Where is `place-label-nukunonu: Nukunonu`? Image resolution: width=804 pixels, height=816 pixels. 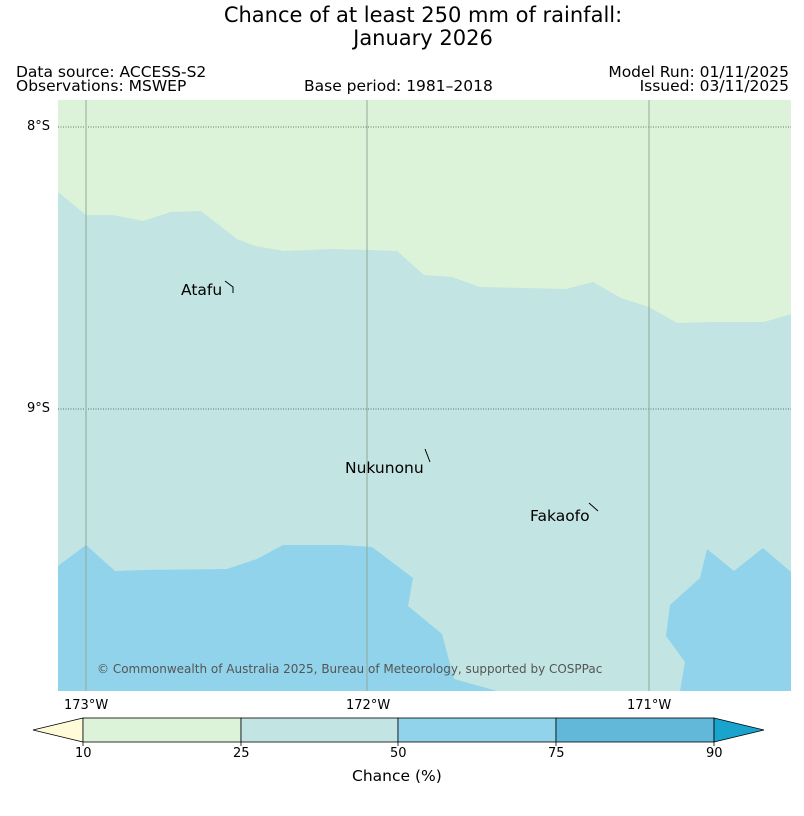 place-label-nukunonu: Nukunonu is located at coordinates (384, 468).